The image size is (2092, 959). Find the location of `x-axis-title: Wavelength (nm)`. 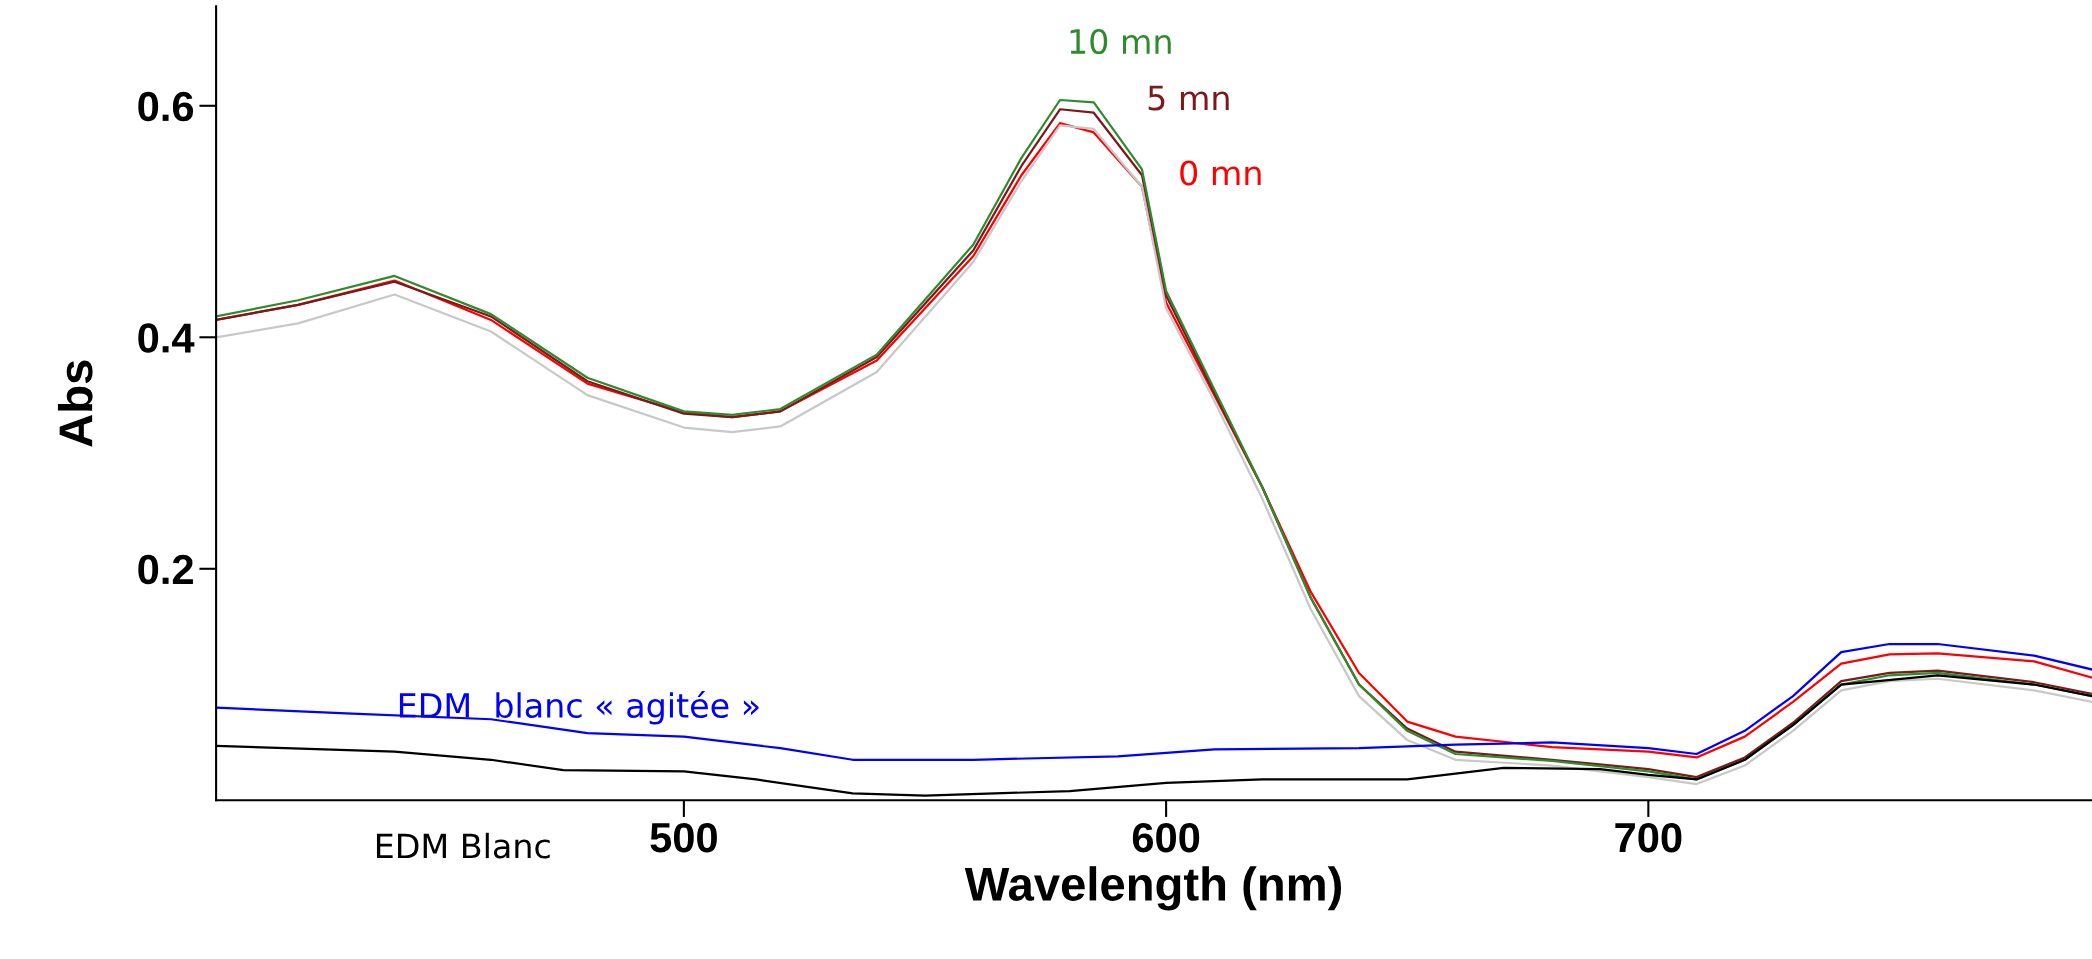

x-axis-title: Wavelength (nm) is located at coordinates (1153, 888).